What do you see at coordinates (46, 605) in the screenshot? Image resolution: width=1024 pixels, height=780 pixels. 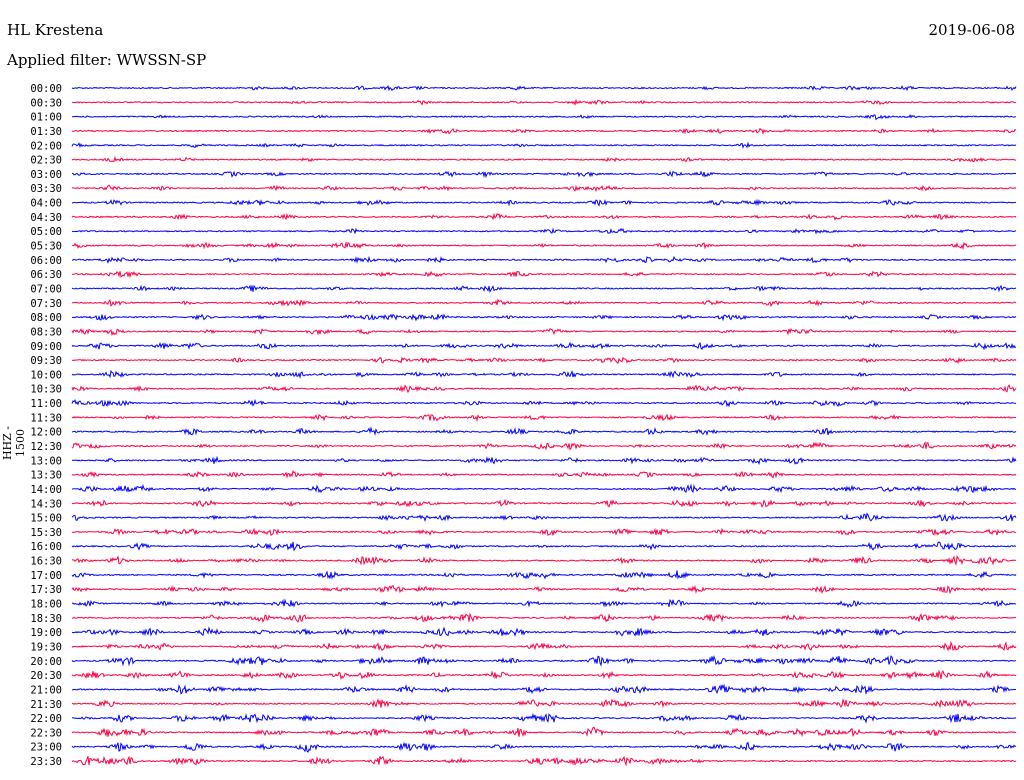 I see `row-time-label: 18:00` at bounding box center [46, 605].